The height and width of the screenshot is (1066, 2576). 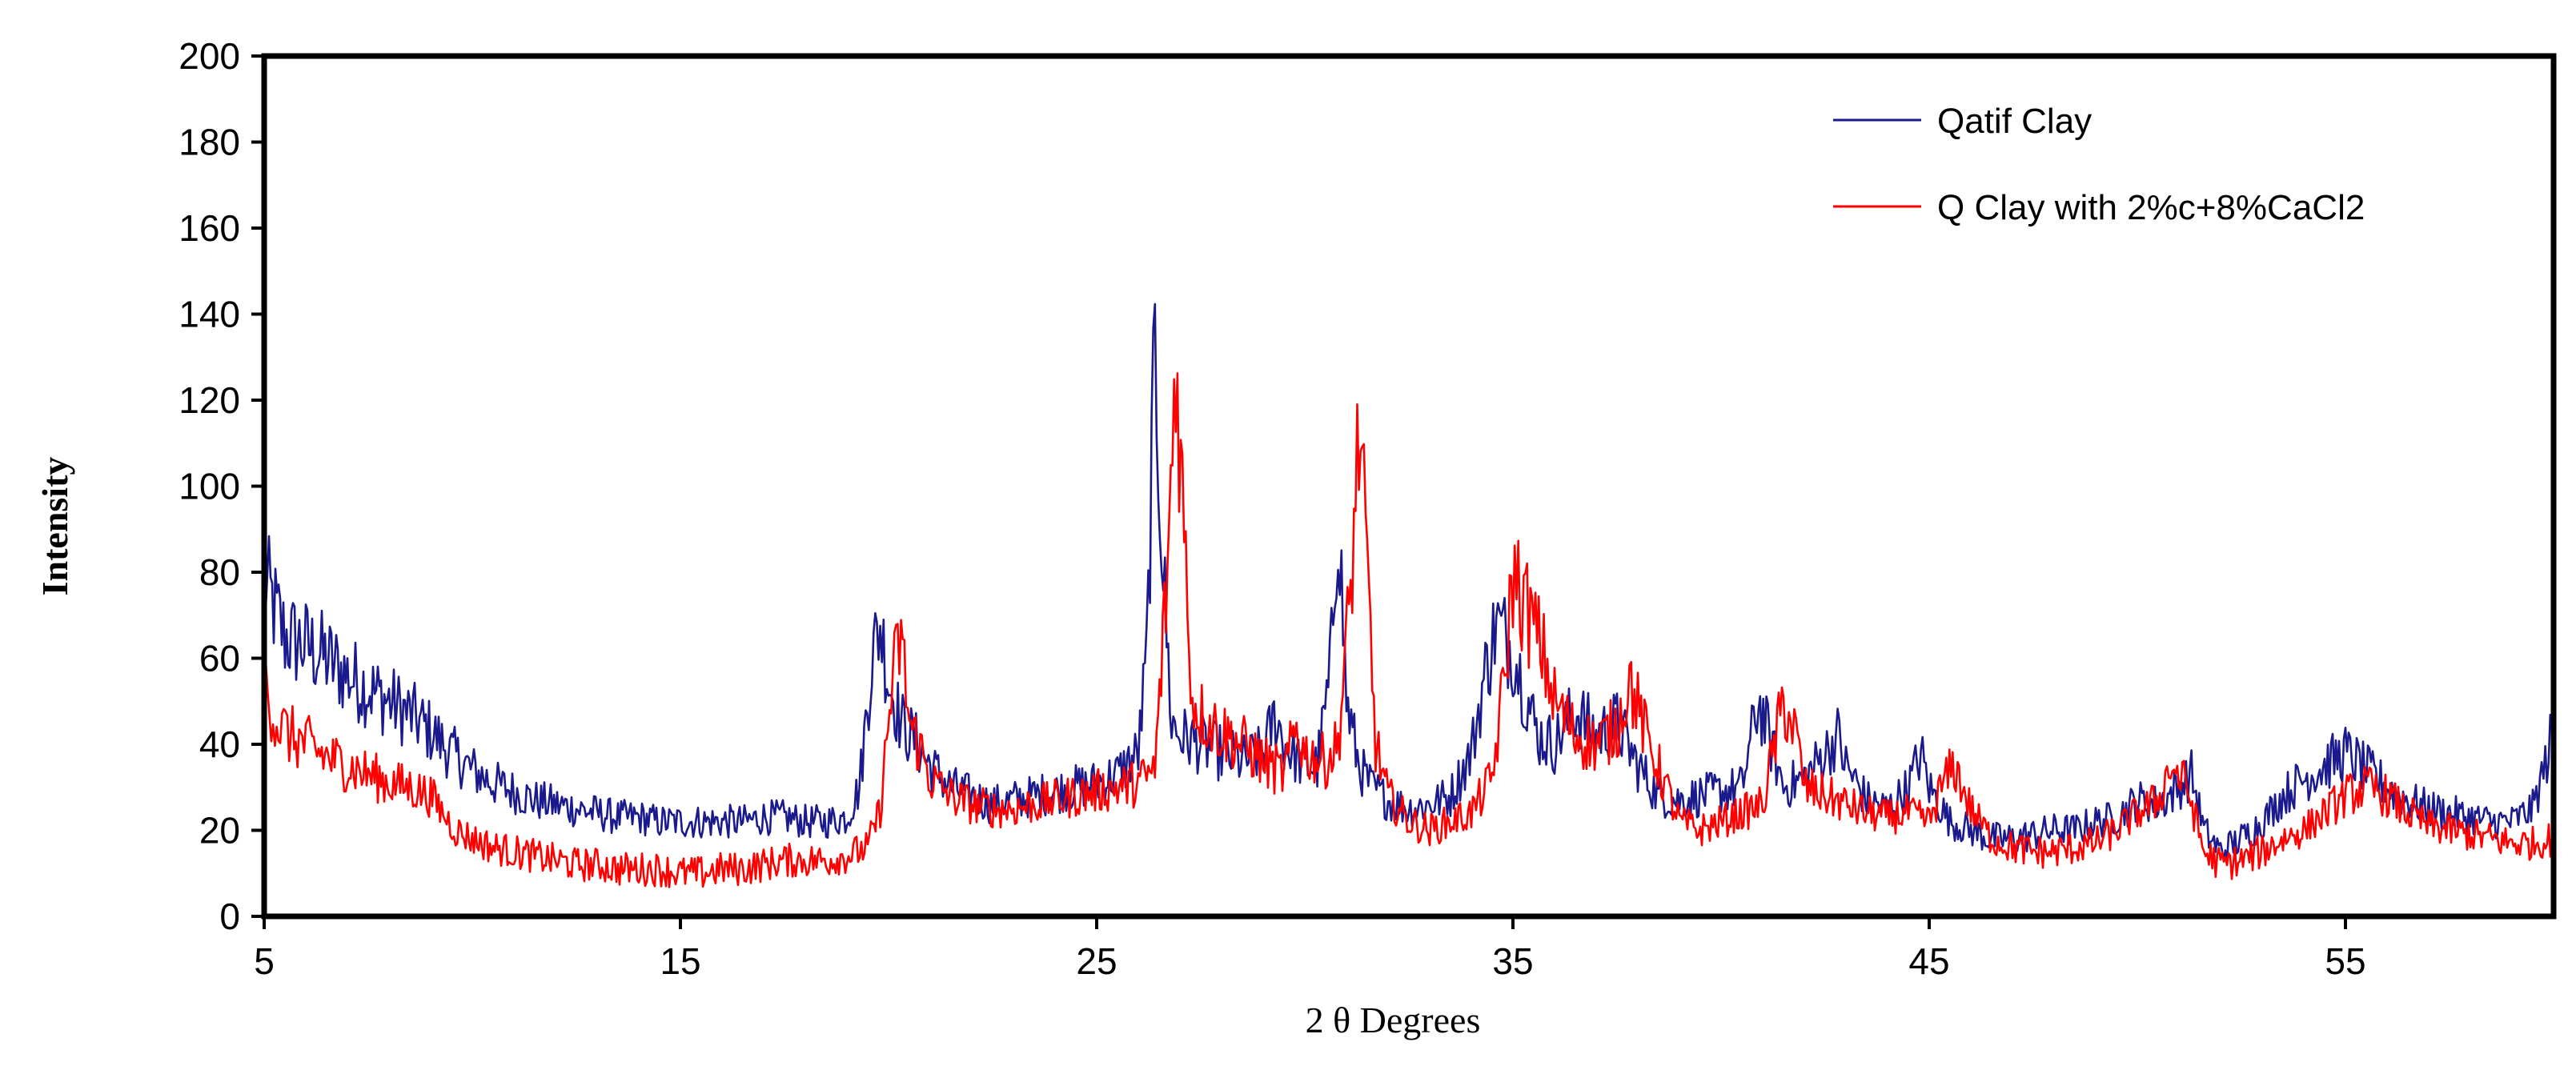 What do you see at coordinates (2151, 207) in the screenshot?
I see `legend-label-q-clay-treated: Q Clay with 2%c+8%CaCl2` at bounding box center [2151, 207].